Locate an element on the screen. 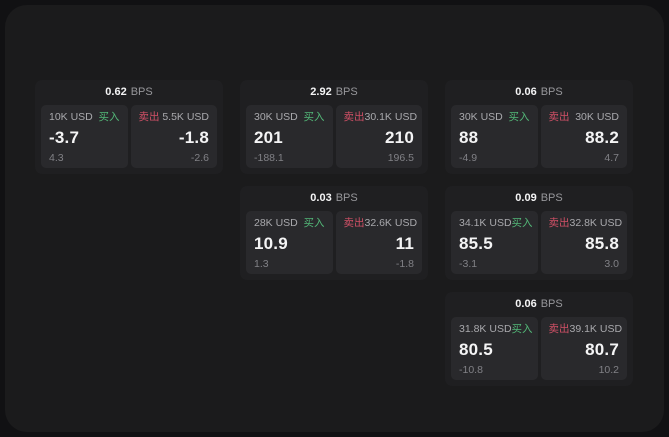 Image resolution: width=669 pixels, height=437 pixels. buy-size-label: 31.8K USD is located at coordinates (485, 329).